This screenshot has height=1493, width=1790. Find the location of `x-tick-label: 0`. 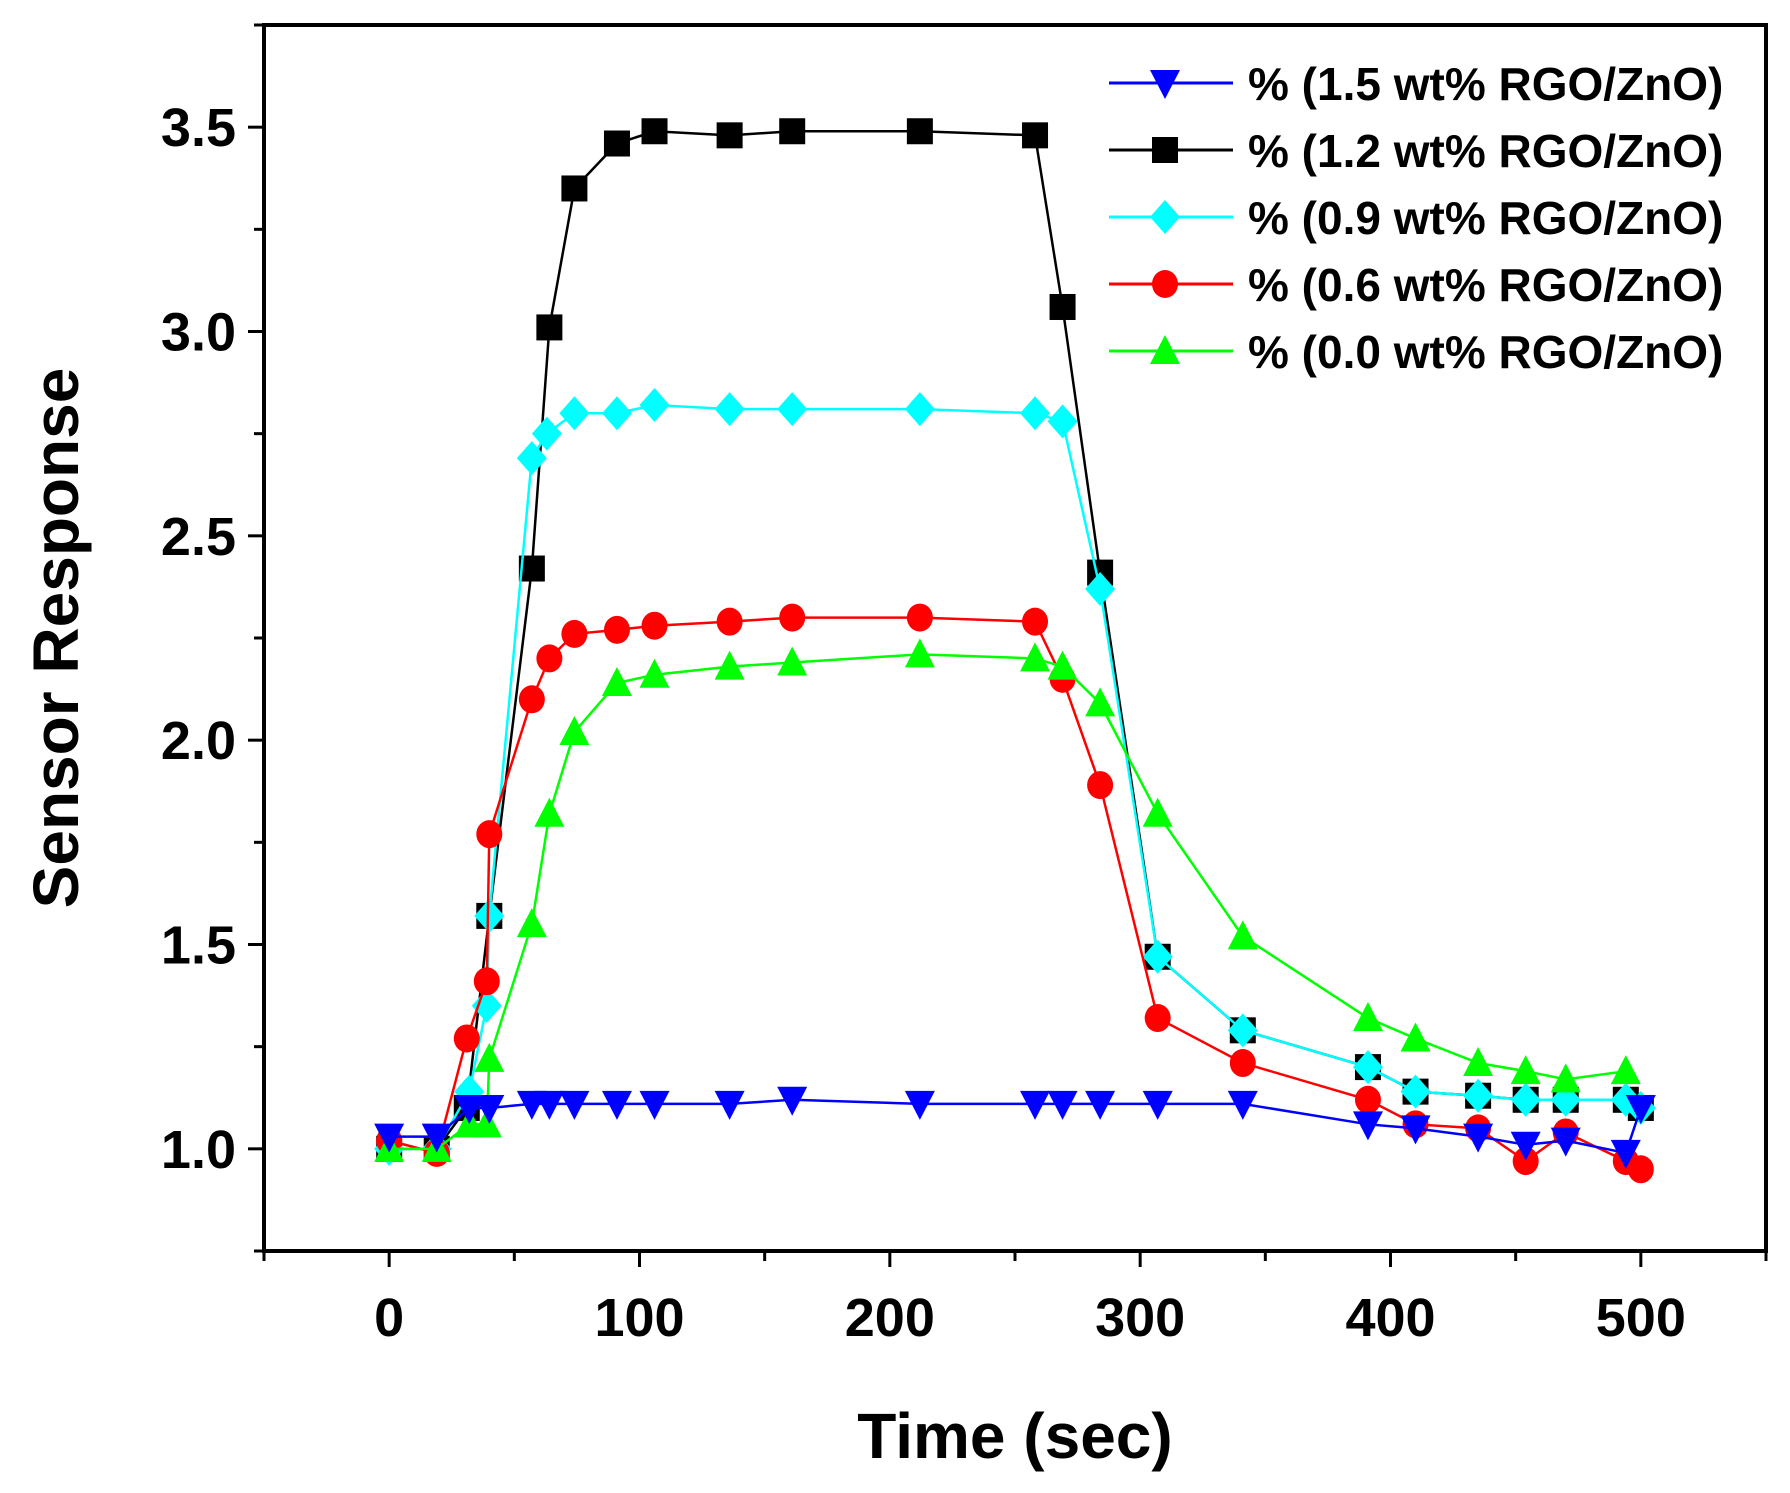

x-tick-label: 0 is located at coordinates (389, 1318).